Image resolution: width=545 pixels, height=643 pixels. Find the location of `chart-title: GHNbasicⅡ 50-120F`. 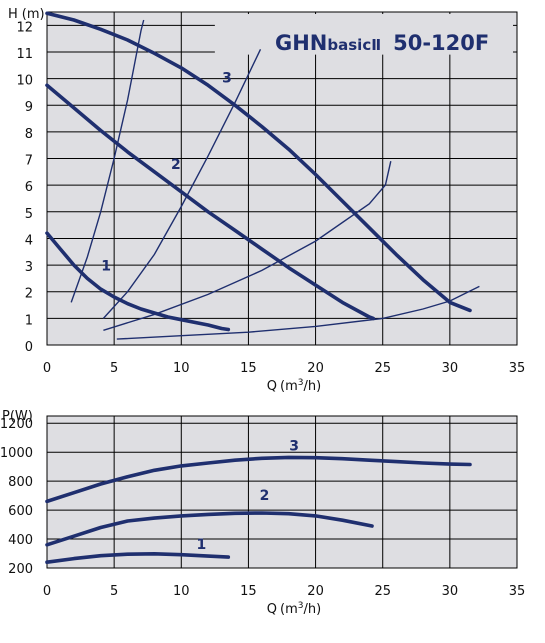

chart-title: GHNbasicⅡ 50-120F is located at coordinates (382, 43).